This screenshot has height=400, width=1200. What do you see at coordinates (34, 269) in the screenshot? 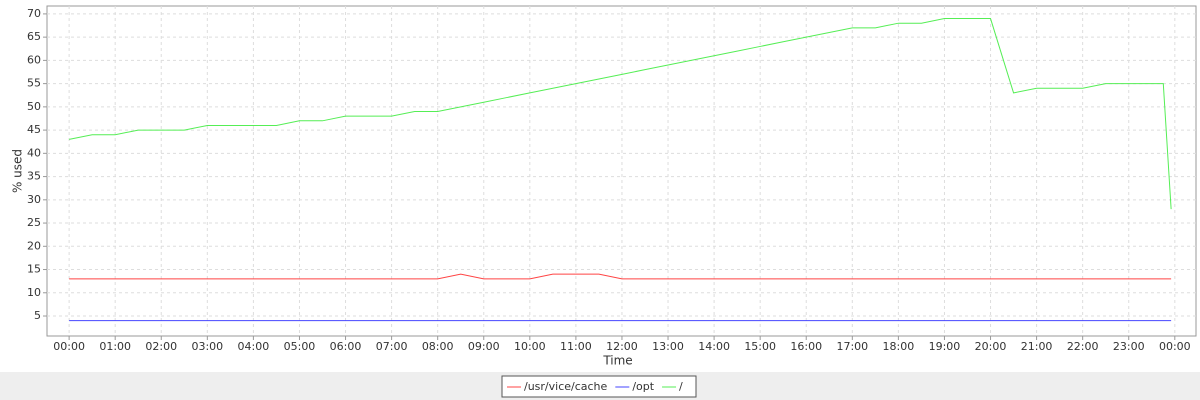
I see `y-tick-label: 15` at bounding box center [34, 269].